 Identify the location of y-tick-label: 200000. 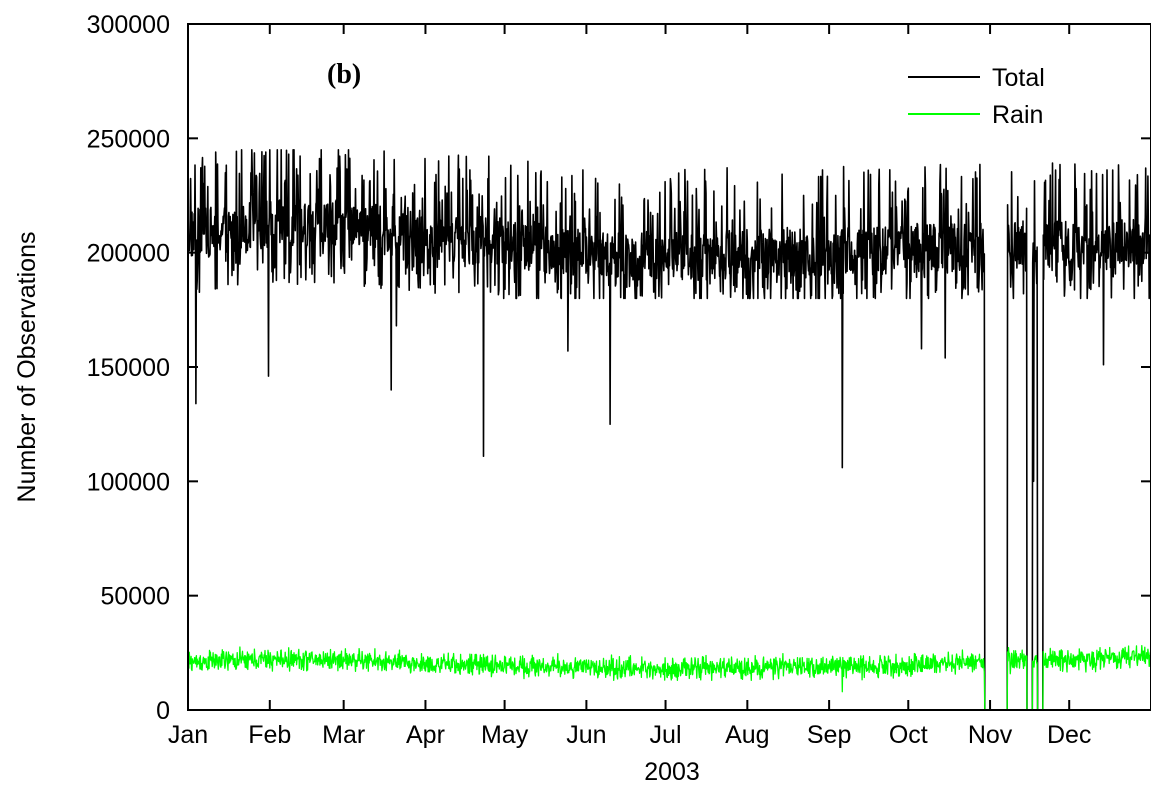
(128, 254).